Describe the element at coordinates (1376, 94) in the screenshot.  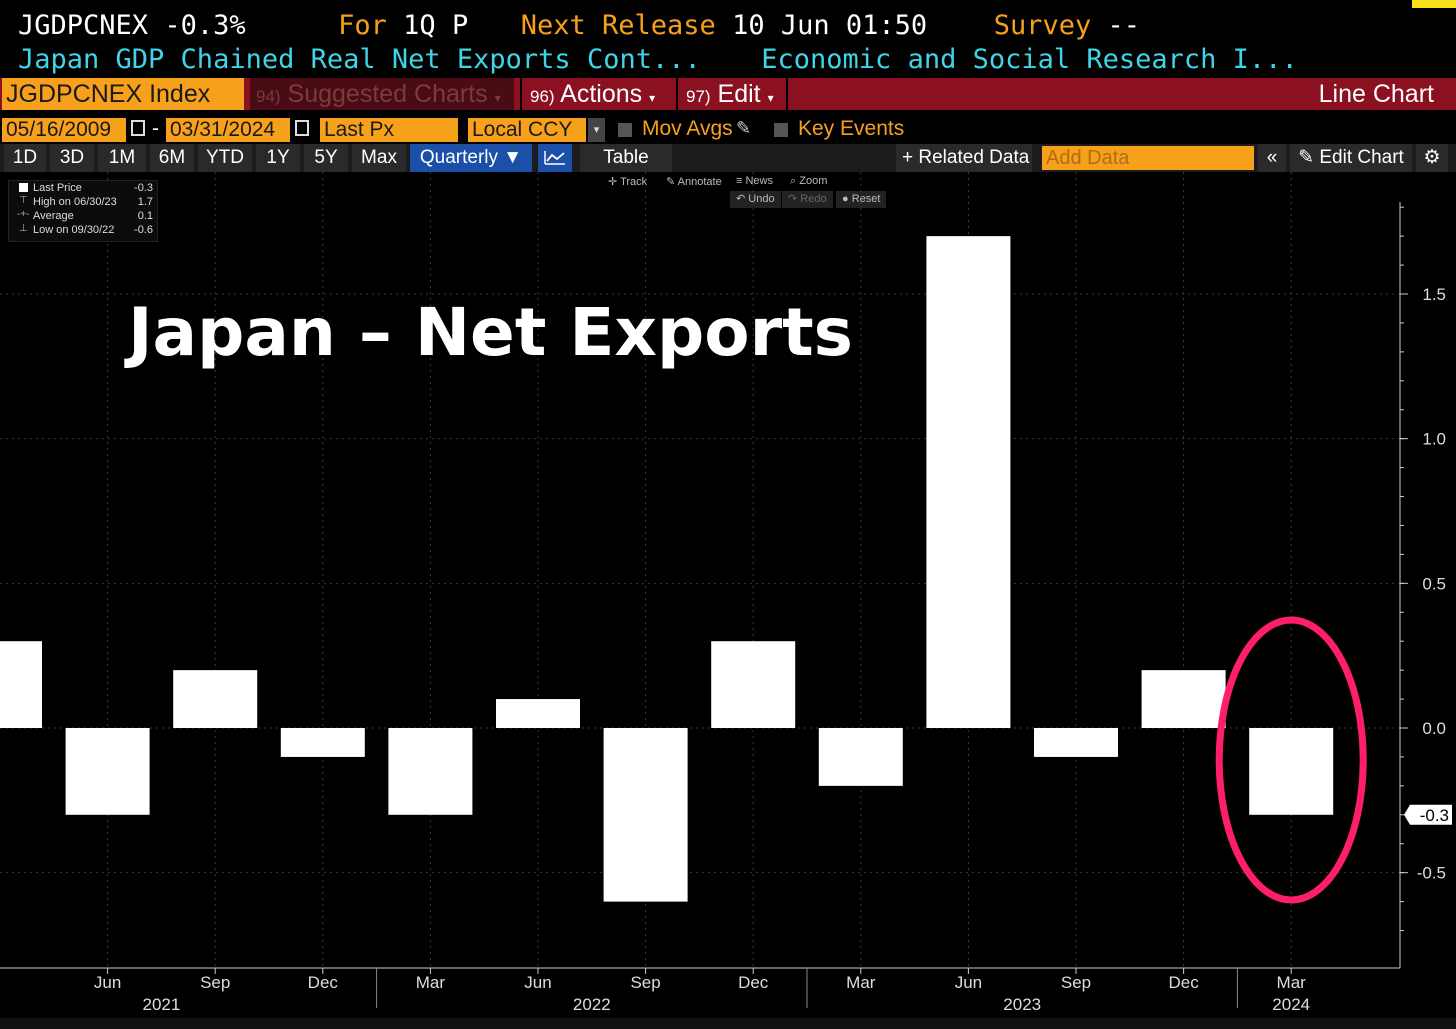
I see `chart-type-label: Line Chart` at that location.